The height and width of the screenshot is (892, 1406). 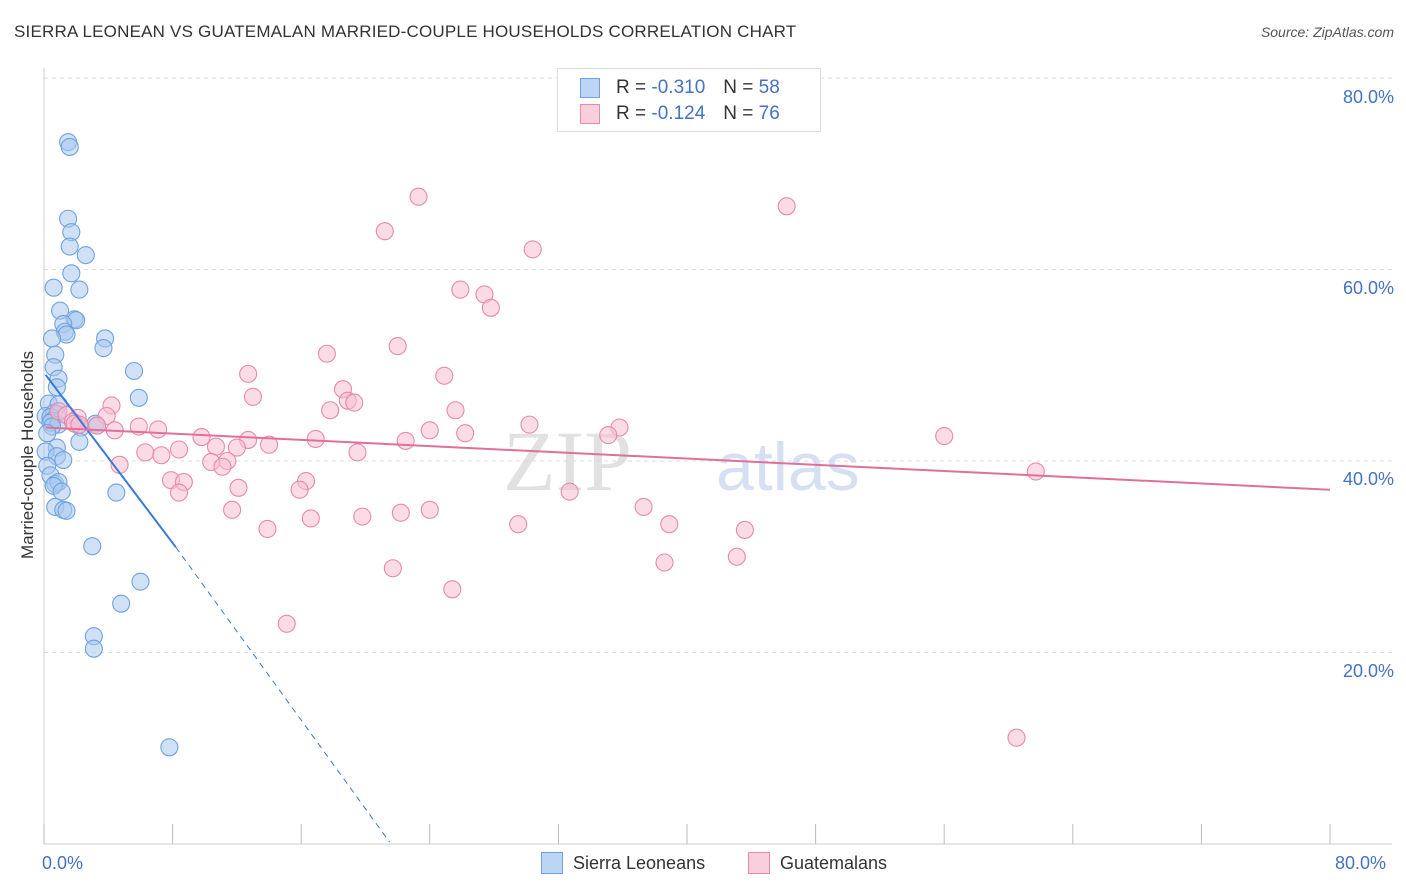 What do you see at coordinates (1368, 479) in the screenshot?
I see `y-tick-label-40: 40.0%` at bounding box center [1368, 479].